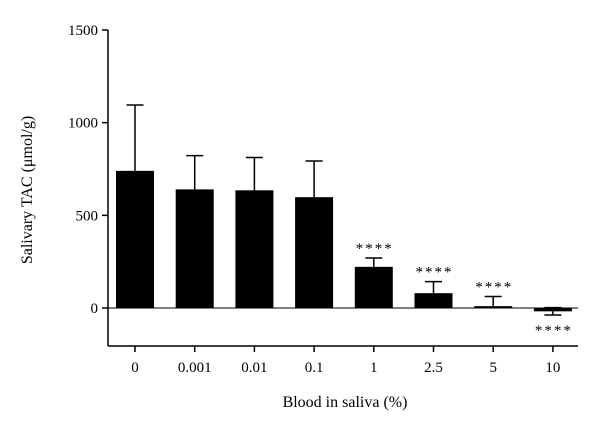 This screenshot has height=434, width=600. What do you see at coordinates (343, 341) in the screenshot?
I see `x-axis: 0 0.001 0.01 0.1 1 2.5 5 10` at bounding box center [343, 341].